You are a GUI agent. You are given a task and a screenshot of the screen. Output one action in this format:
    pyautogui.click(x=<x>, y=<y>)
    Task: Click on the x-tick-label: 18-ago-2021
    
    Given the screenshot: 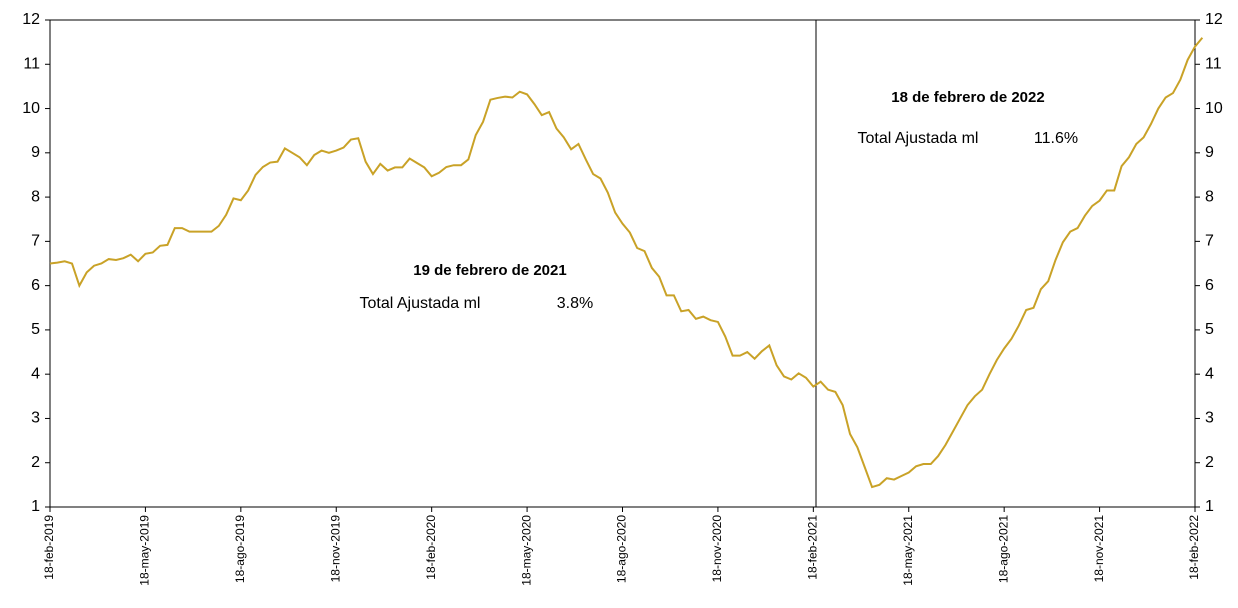 What is the action you would take?
    pyautogui.click(x=1003, y=549)
    